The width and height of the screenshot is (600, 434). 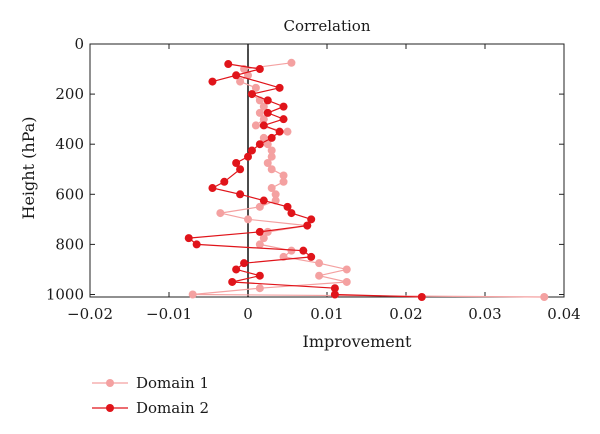 I want to click on chart-title: Correlation, so click(x=327, y=26).